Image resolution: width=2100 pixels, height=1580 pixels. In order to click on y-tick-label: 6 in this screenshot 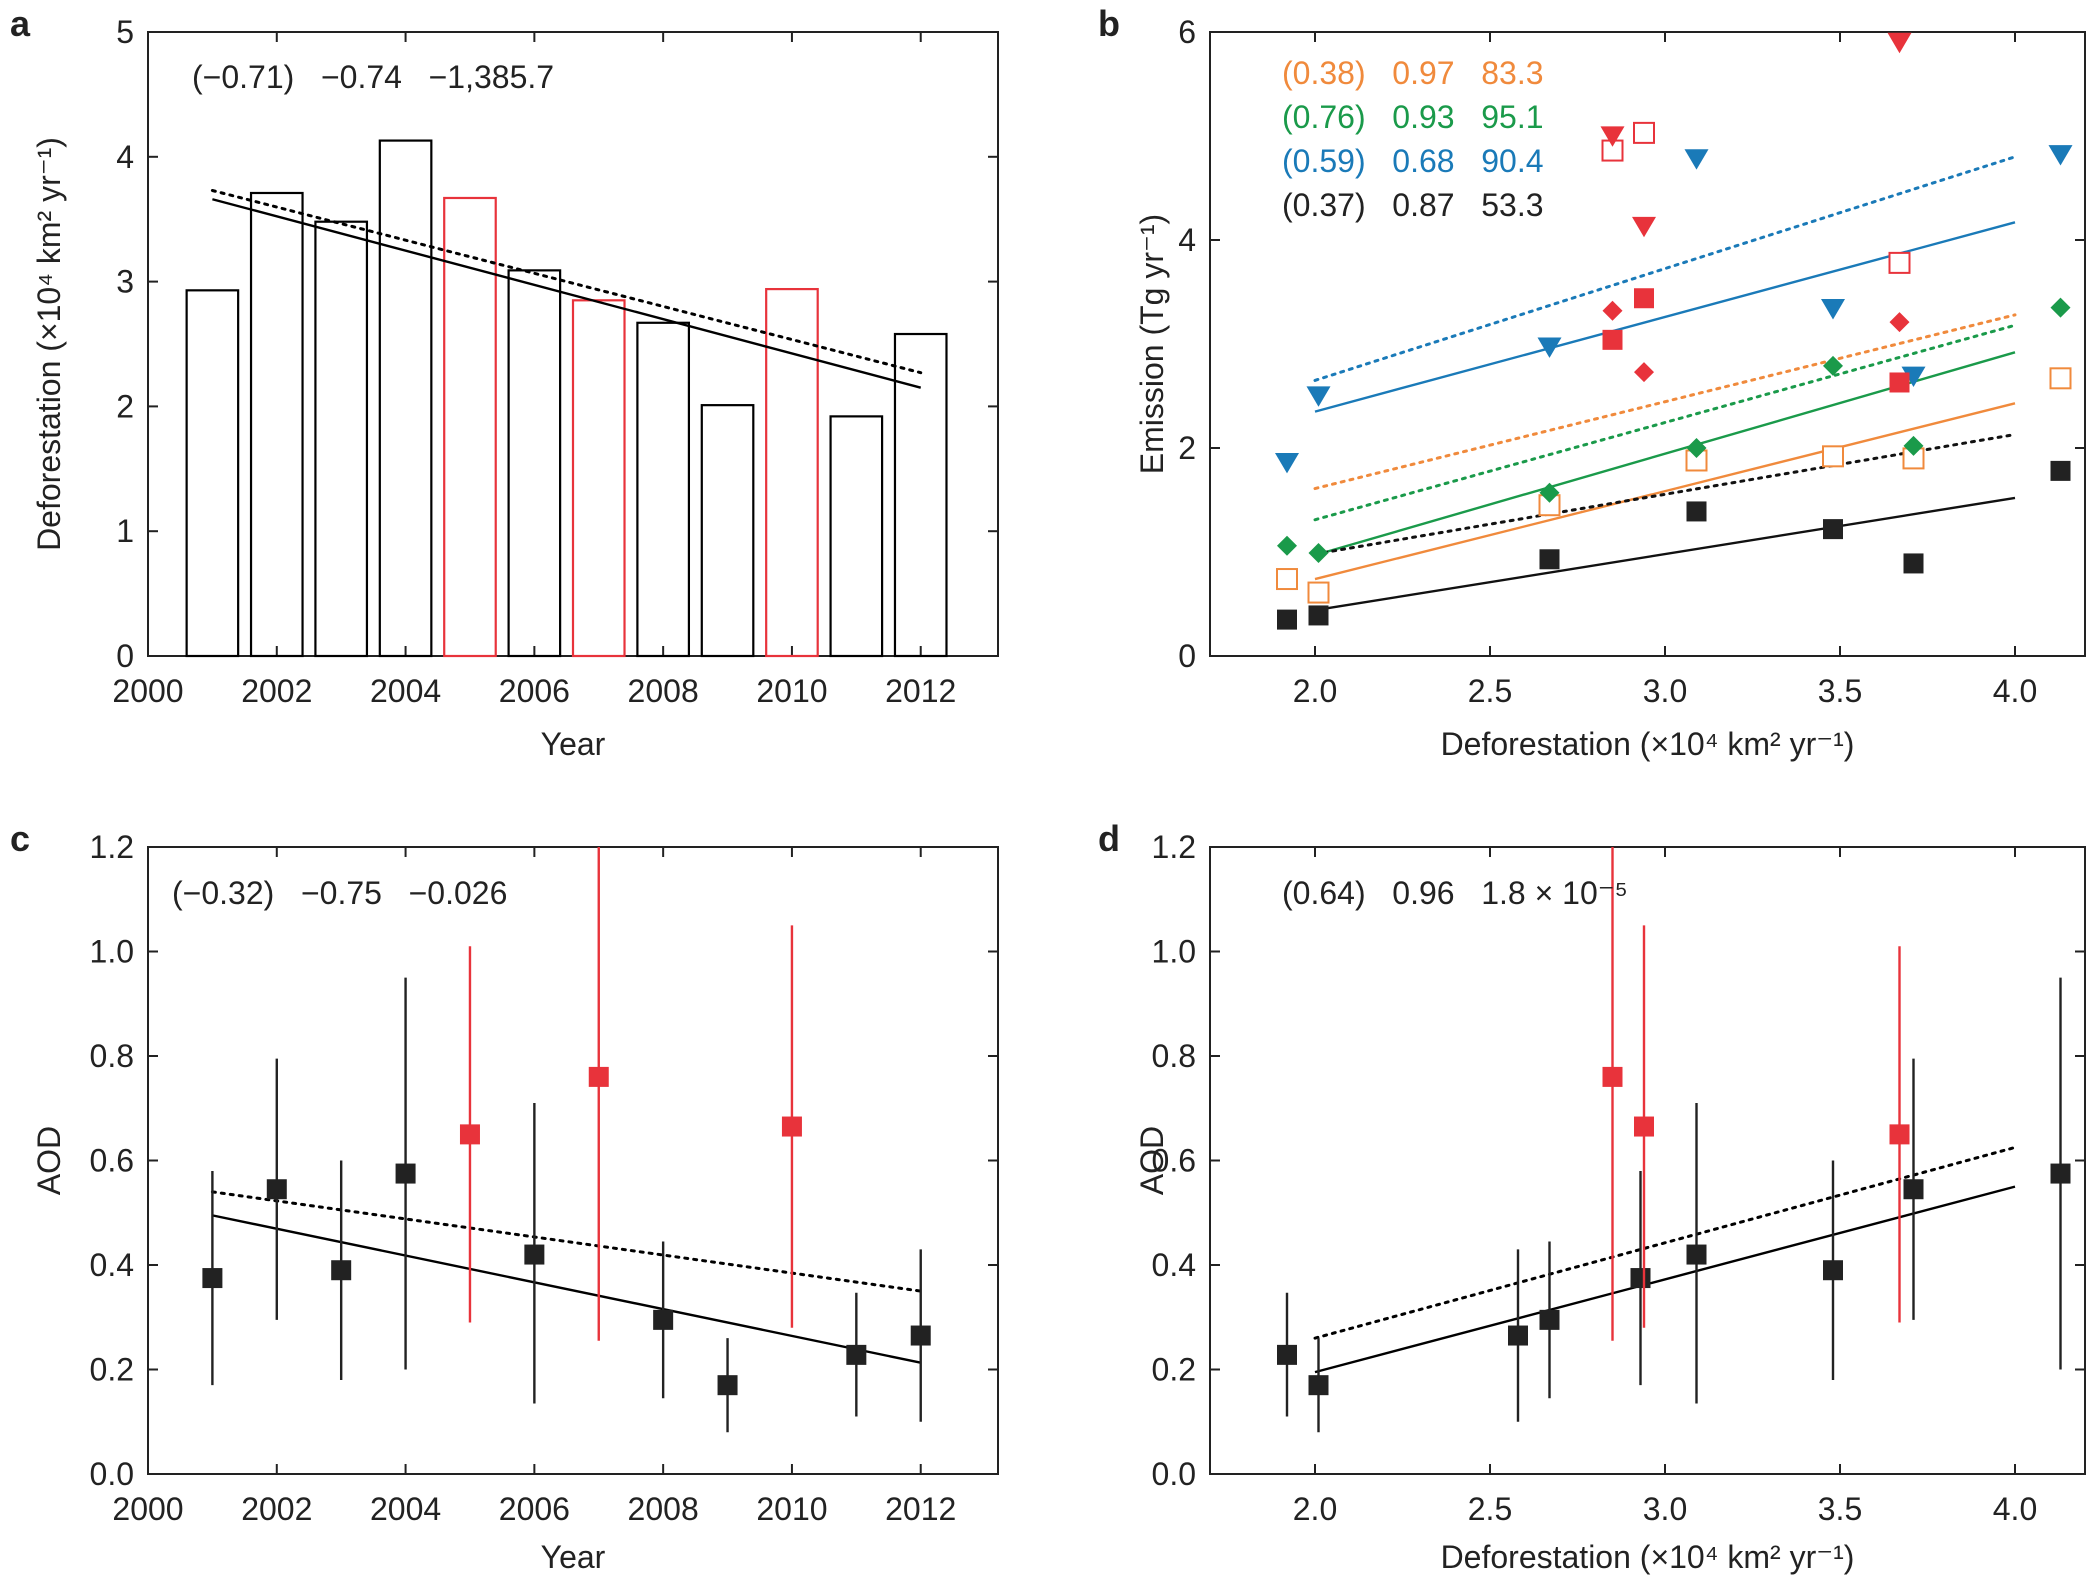, I will do `click(1187, 32)`.